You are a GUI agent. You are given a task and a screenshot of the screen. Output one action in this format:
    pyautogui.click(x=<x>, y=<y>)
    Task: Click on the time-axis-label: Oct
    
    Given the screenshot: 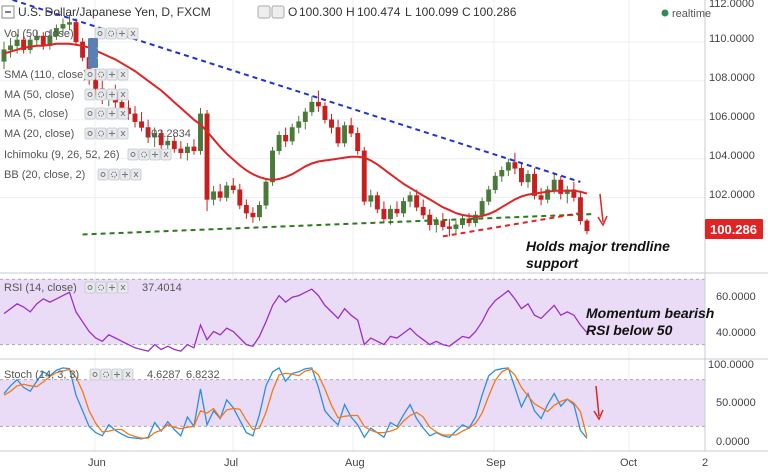 What is the action you would take?
    pyautogui.click(x=628, y=463)
    